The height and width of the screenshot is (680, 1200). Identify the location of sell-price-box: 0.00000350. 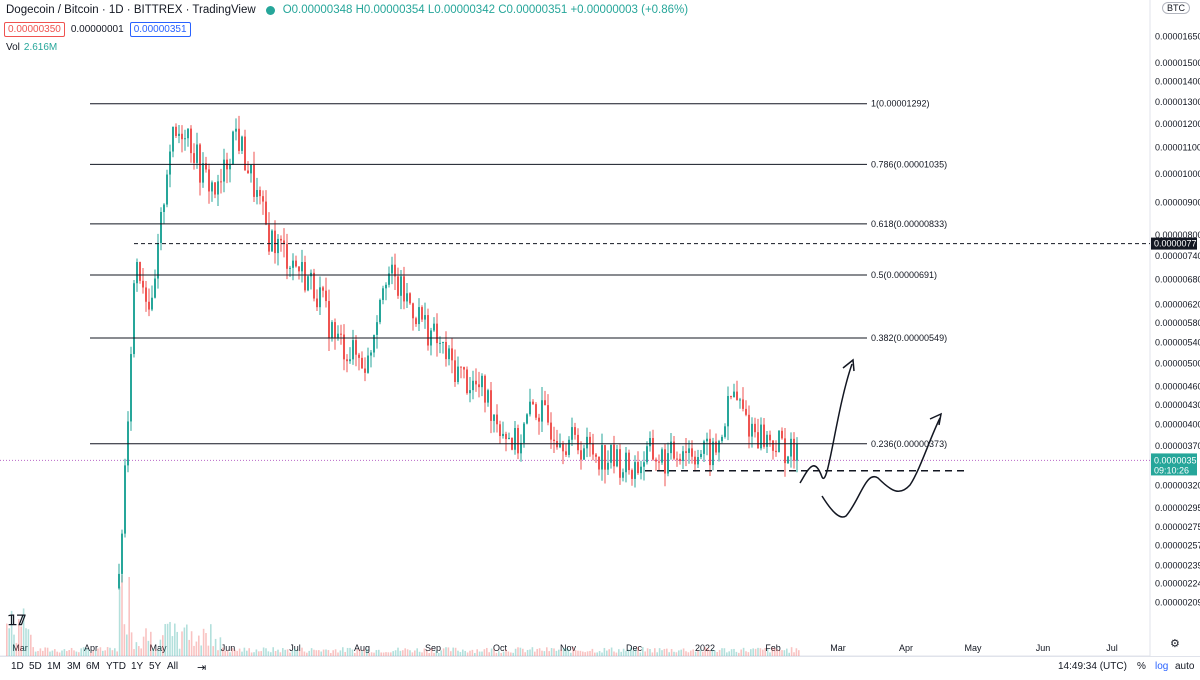
(34, 29).